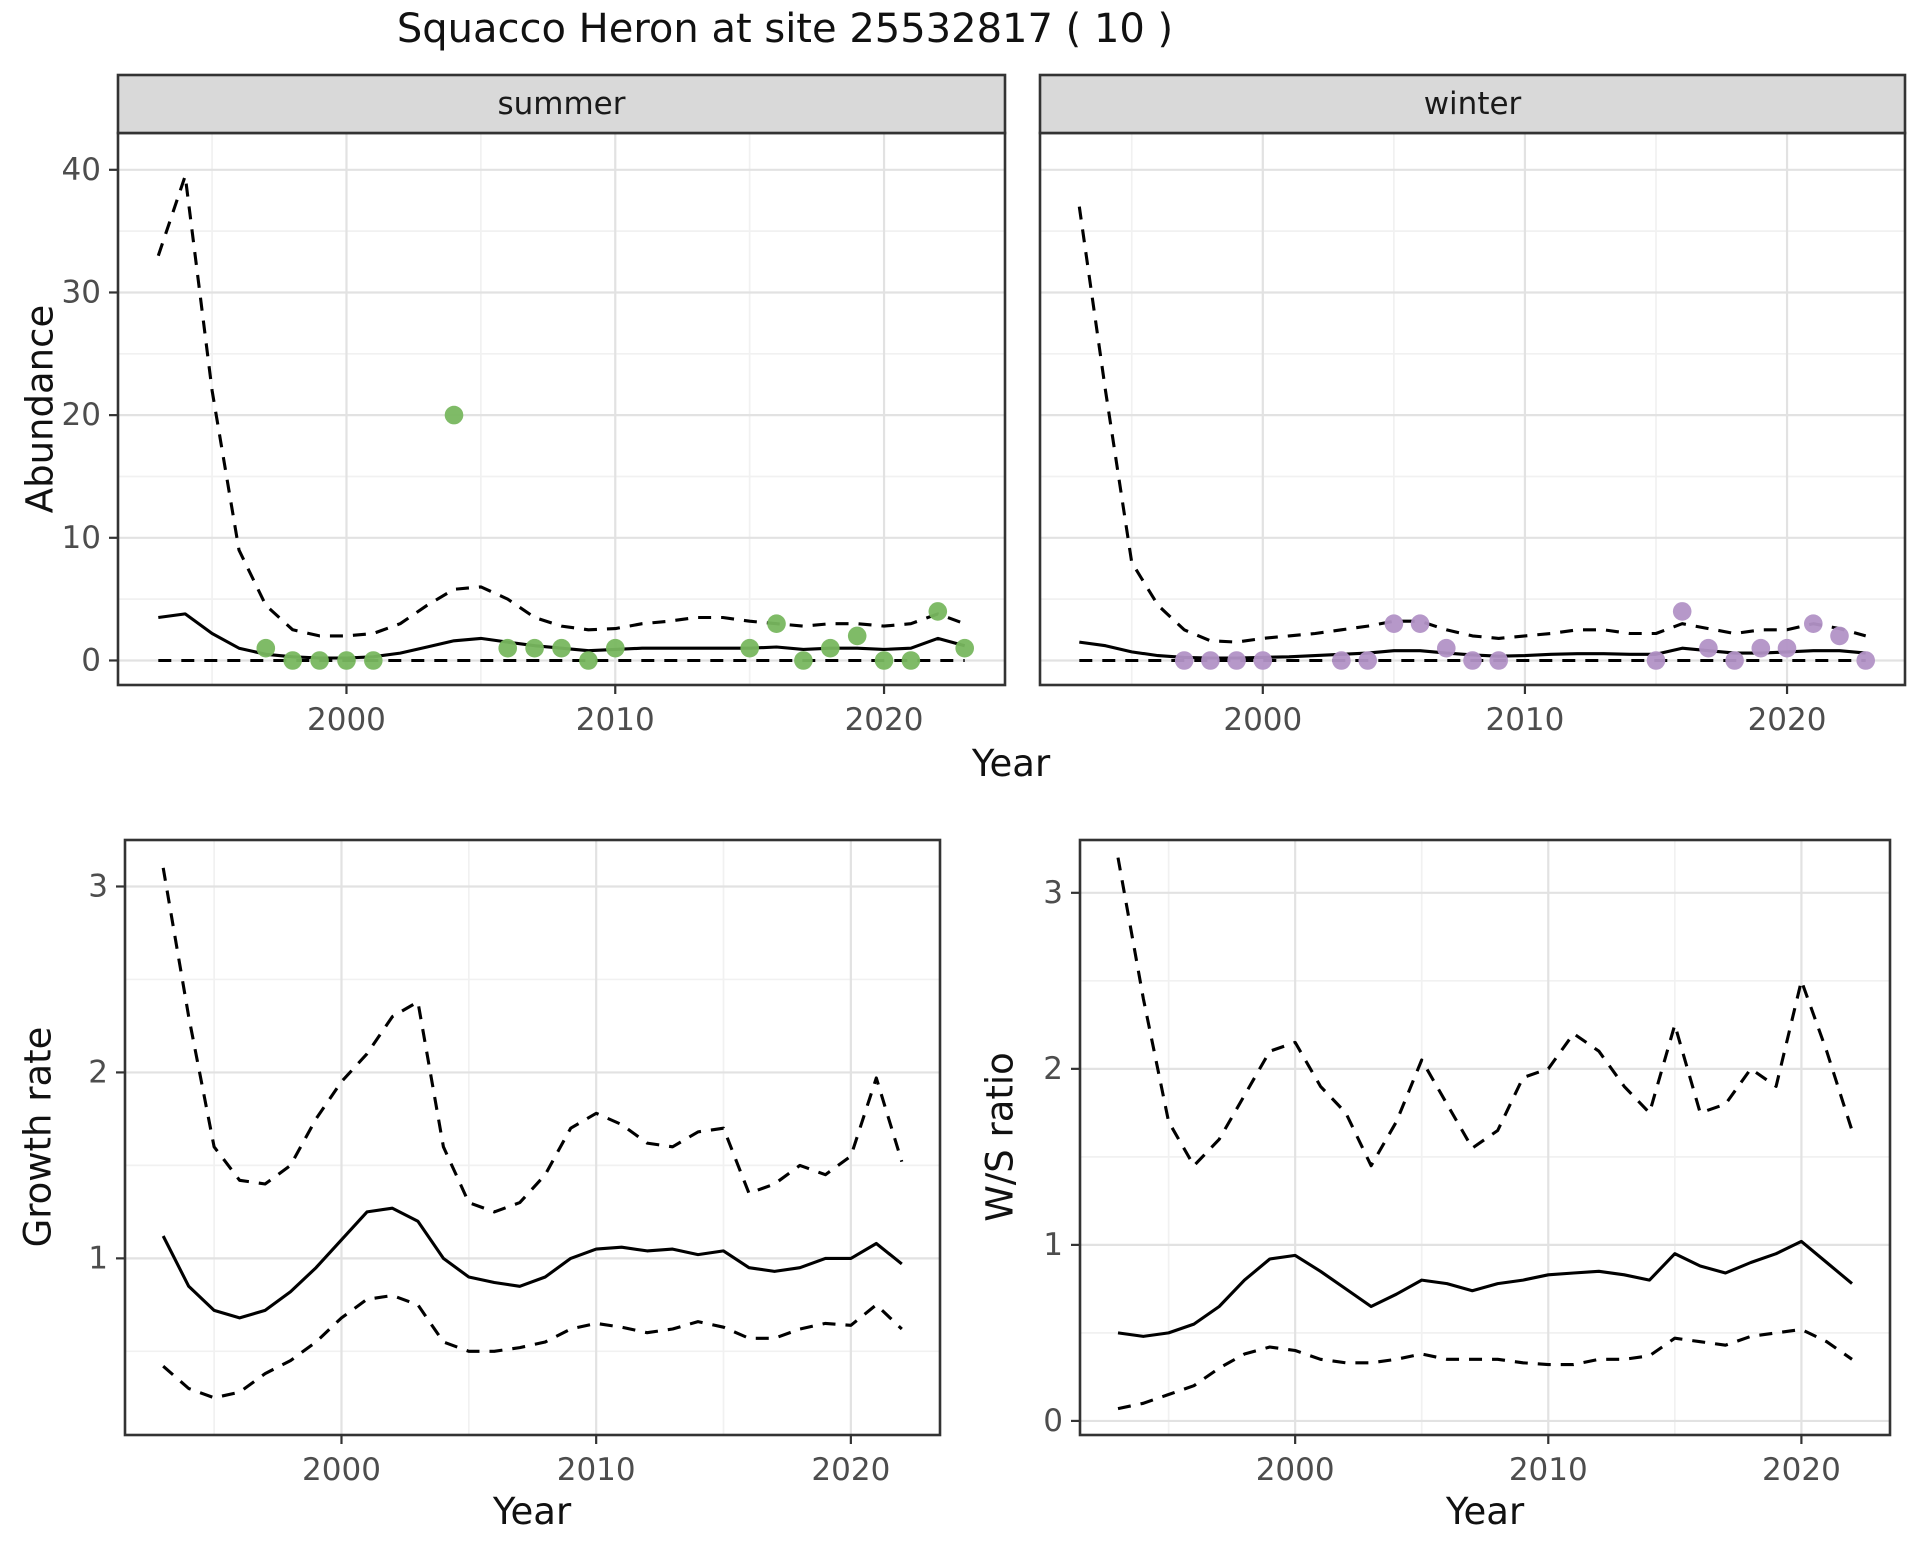 Image resolution: width=1920 pixels, height=1560 pixels. I want to click on y-tick-label: 20, so click(81, 415).